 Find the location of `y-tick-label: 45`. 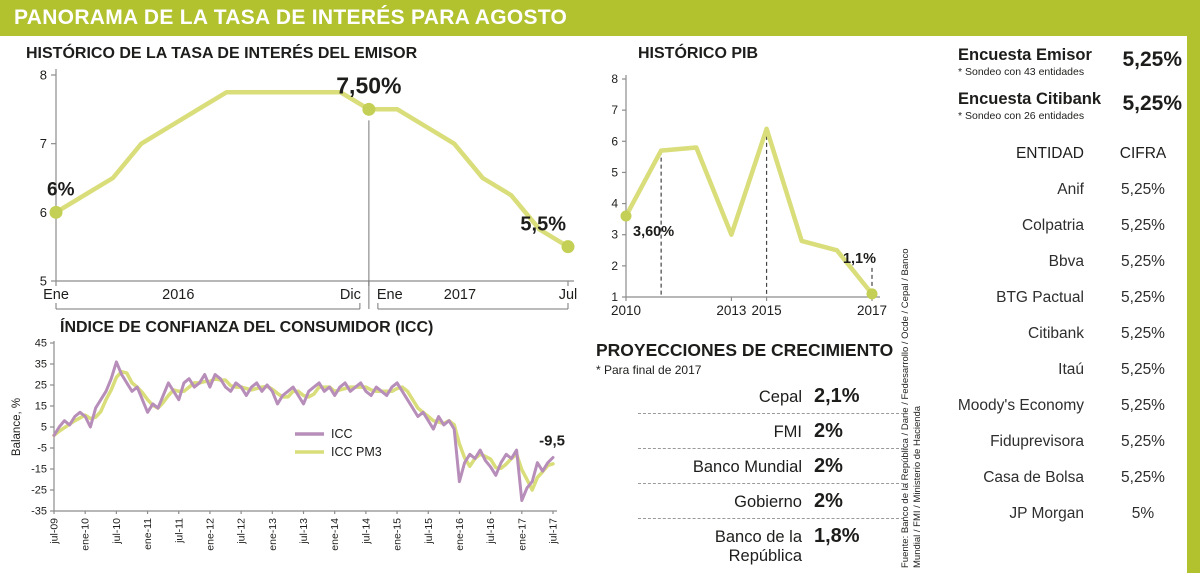

y-tick-label: 45 is located at coordinates (41, 344).